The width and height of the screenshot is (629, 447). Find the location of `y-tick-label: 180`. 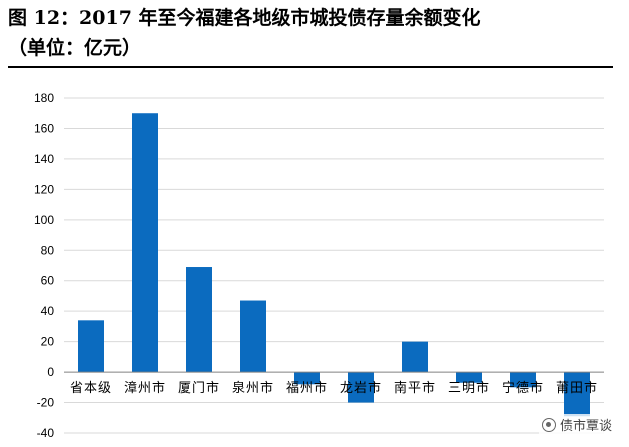

y-tick-label: 180 is located at coordinates (44, 98).